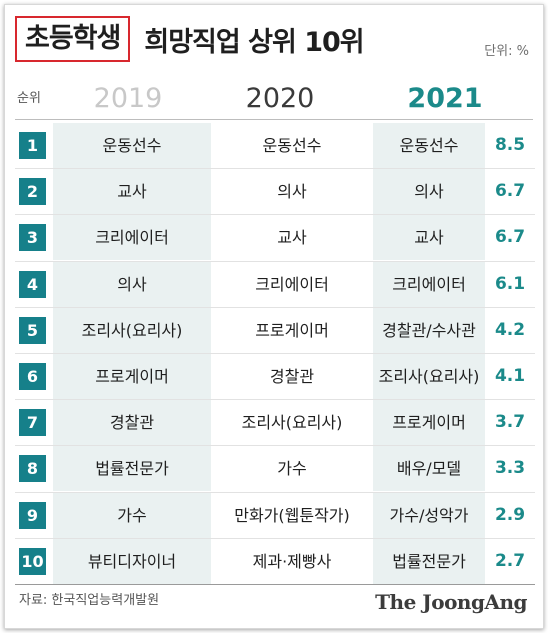 The width and height of the screenshot is (548, 633). I want to click on rank-badge: 6, so click(32, 376).